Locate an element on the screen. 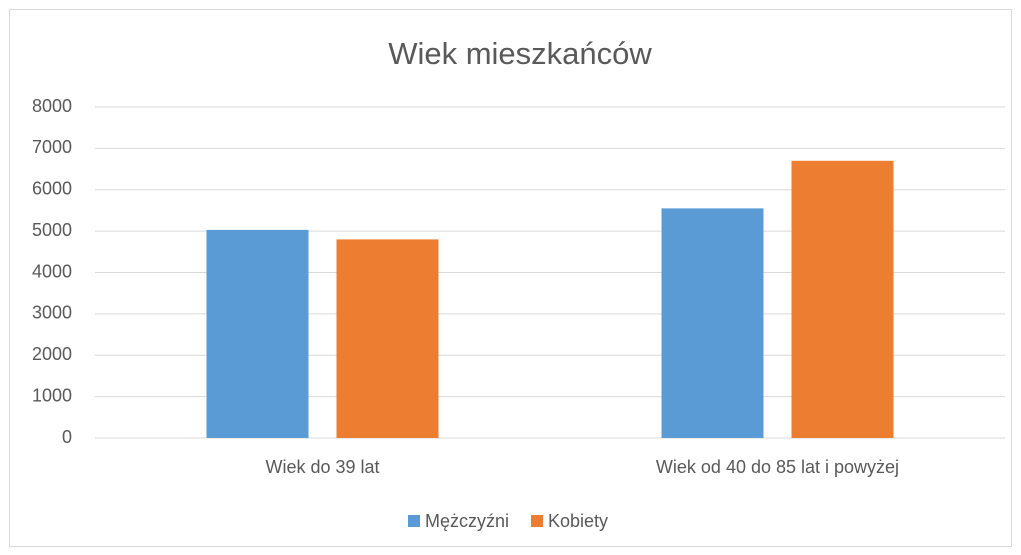 The width and height of the screenshot is (1021, 555). y-tick-label: 4000 is located at coordinates (52, 271).